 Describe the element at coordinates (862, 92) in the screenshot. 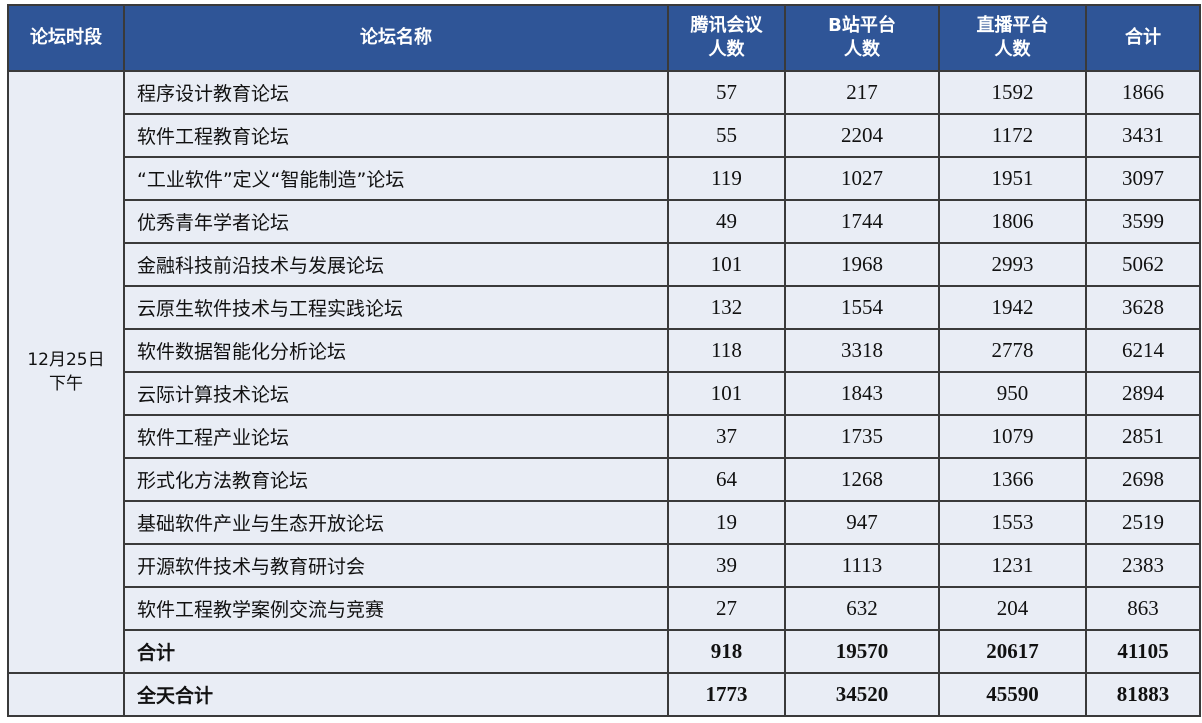

I see `bilibili-count: 217` at that location.